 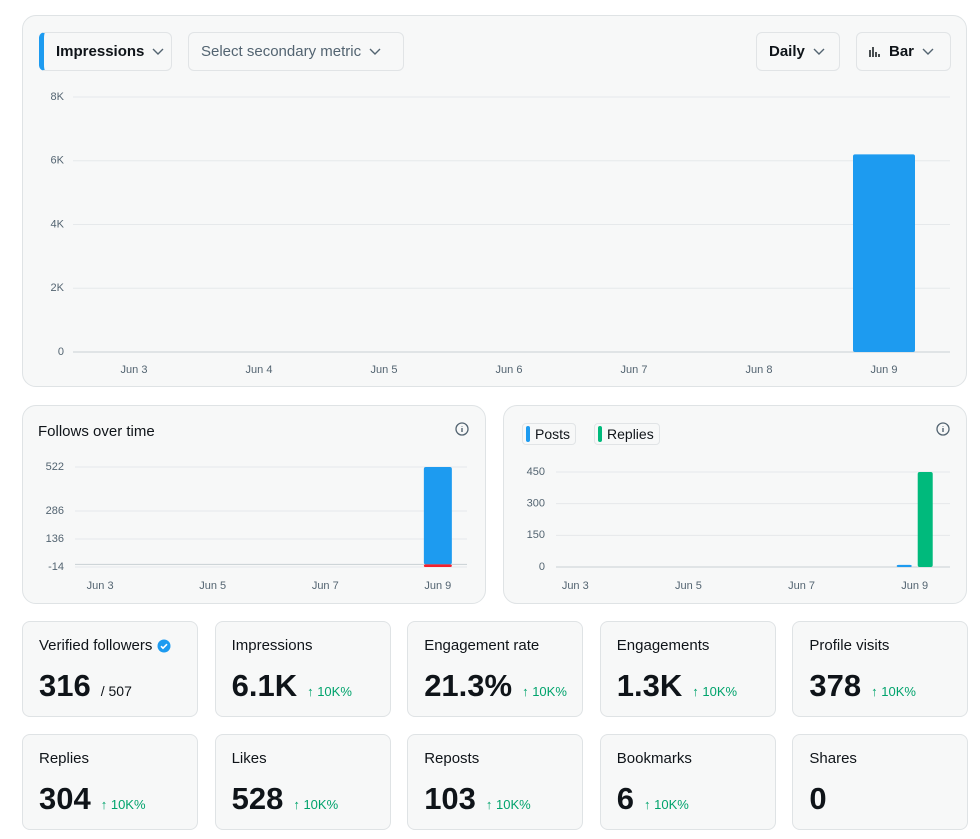 I want to click on stat-label-text: Bookmarks, so click(x=654, y=758).